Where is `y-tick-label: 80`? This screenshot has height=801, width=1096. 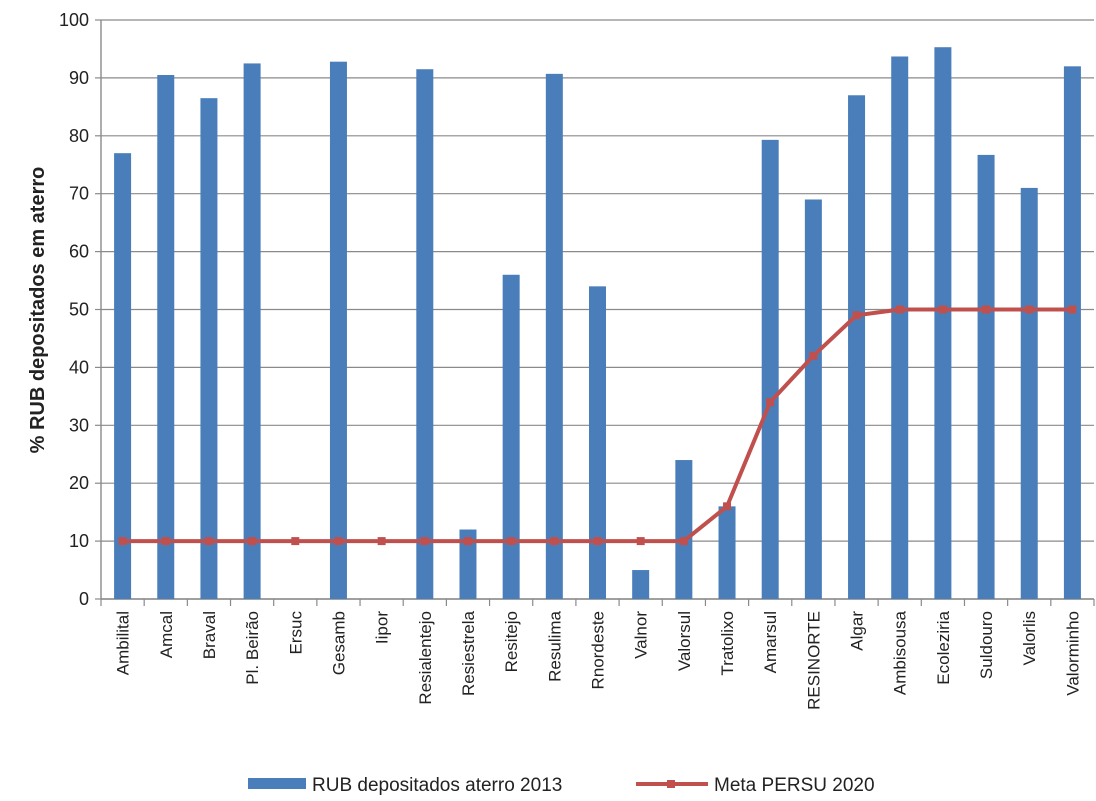 y-tick-label: 80 is located at coordinates (79, 136).